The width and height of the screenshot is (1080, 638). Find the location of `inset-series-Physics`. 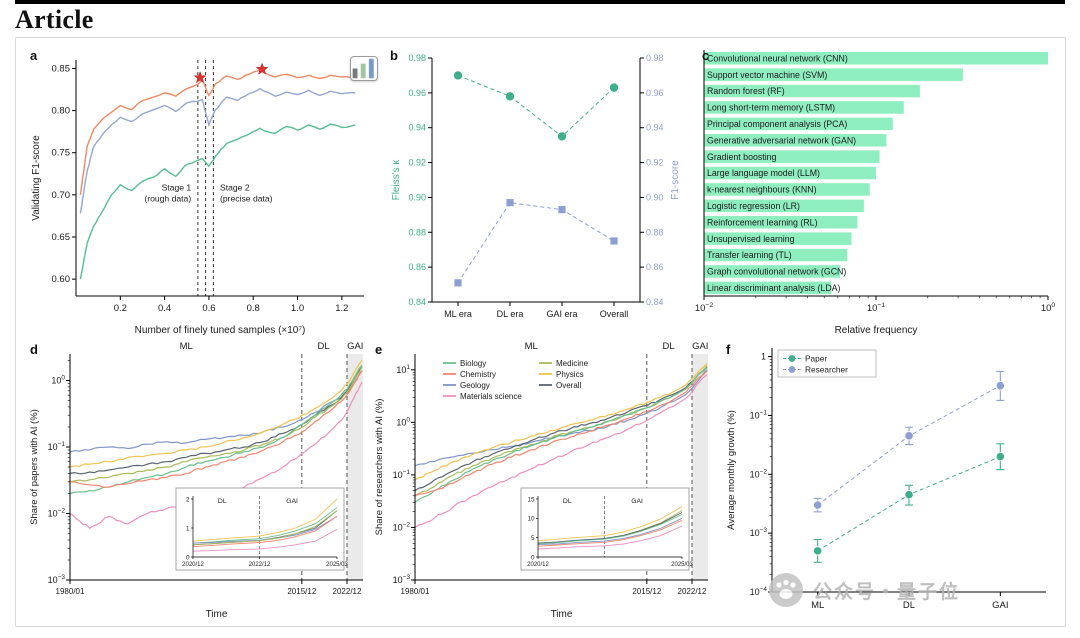

inset-series-Physics is located at coordinates (610, 524).